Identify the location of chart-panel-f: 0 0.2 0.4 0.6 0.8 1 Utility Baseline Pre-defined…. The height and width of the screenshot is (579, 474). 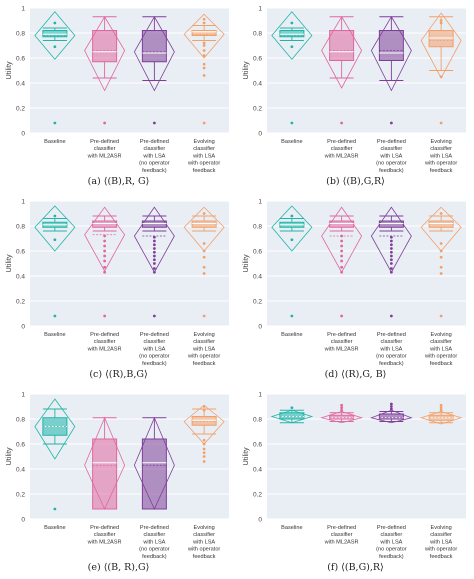
(353, 476).